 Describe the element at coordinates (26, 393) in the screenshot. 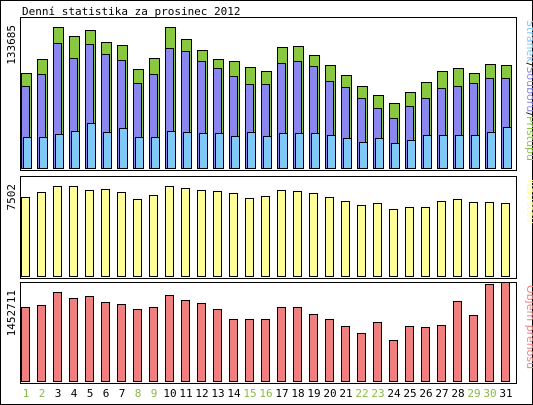

I see `day-label: 1` at that location.